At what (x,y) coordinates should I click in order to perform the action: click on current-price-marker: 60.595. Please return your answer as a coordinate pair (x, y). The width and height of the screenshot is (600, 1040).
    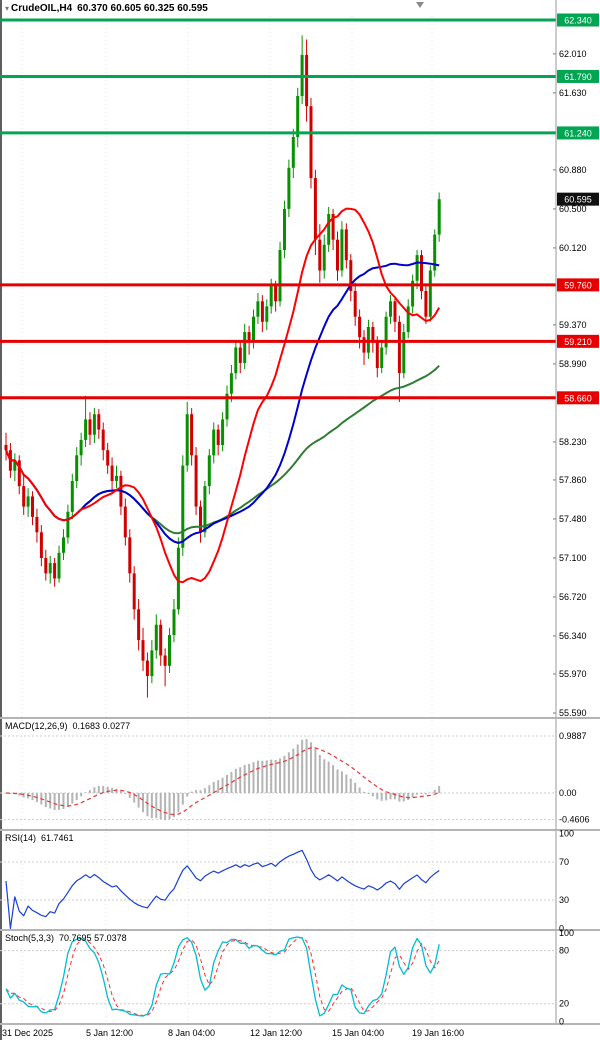
    Looking at the image, I should click on (578, 199).